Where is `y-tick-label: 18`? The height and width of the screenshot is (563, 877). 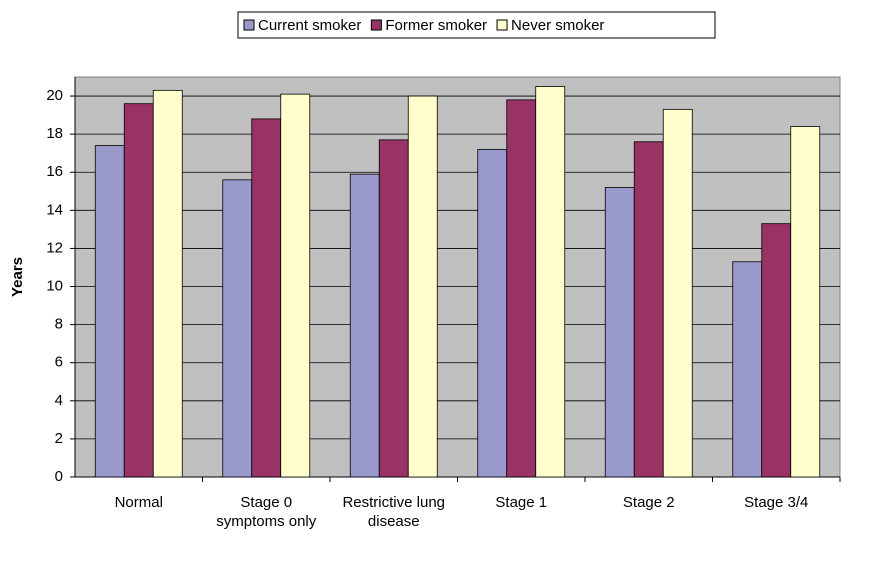 y-tick-label: 18 is located at coordinates (54, 133).